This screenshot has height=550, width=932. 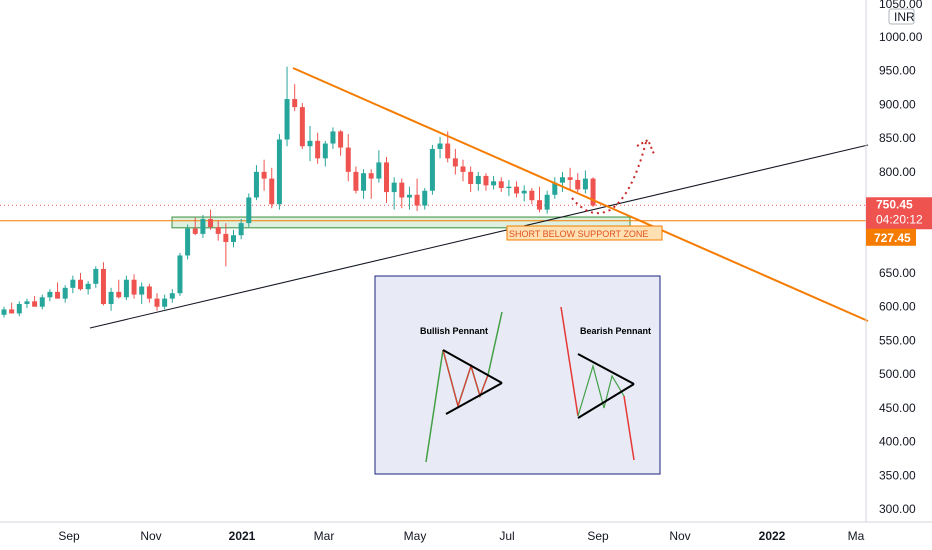 What do you see at coordinates (606, 401) in the screenshot?
I see `bearish-lower-line` at bounding box center [606, 401].